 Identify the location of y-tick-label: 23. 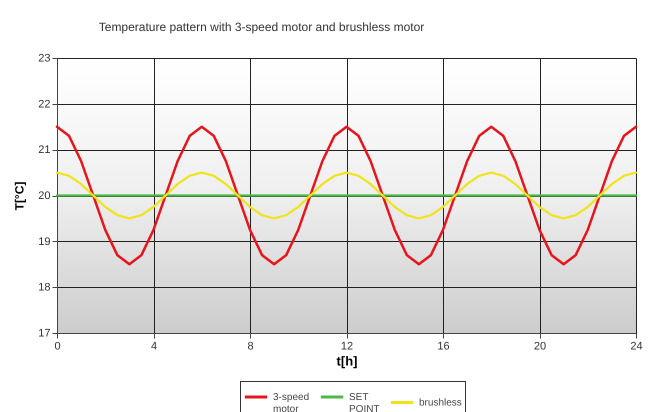
(44, 58).